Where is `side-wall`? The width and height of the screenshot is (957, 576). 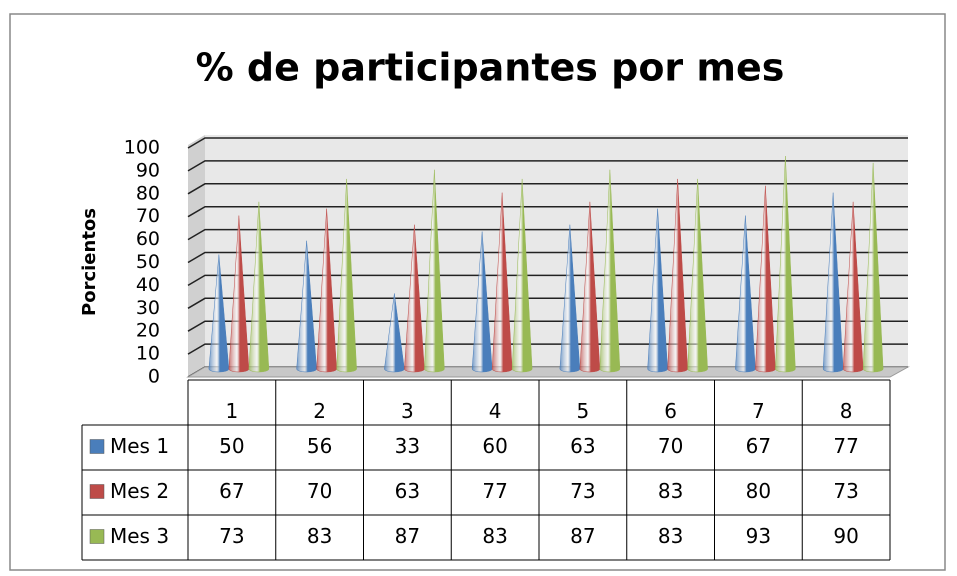 side-wall is located at coordinates (196, 256).